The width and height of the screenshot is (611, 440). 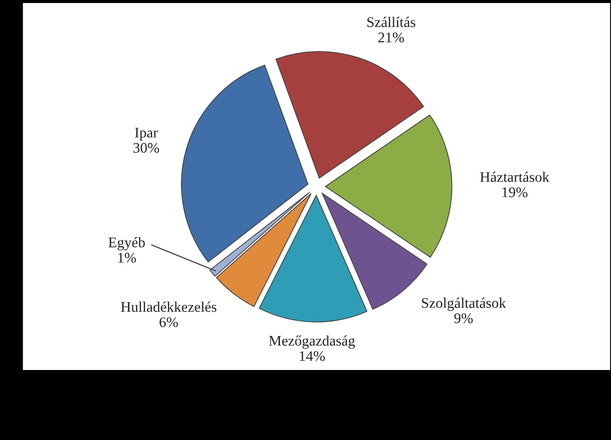 What do you see at coordinates (312, 342) in the screenshot?
I see `slice-label: Mezőgazdaság` at bounding box center [312, 342].